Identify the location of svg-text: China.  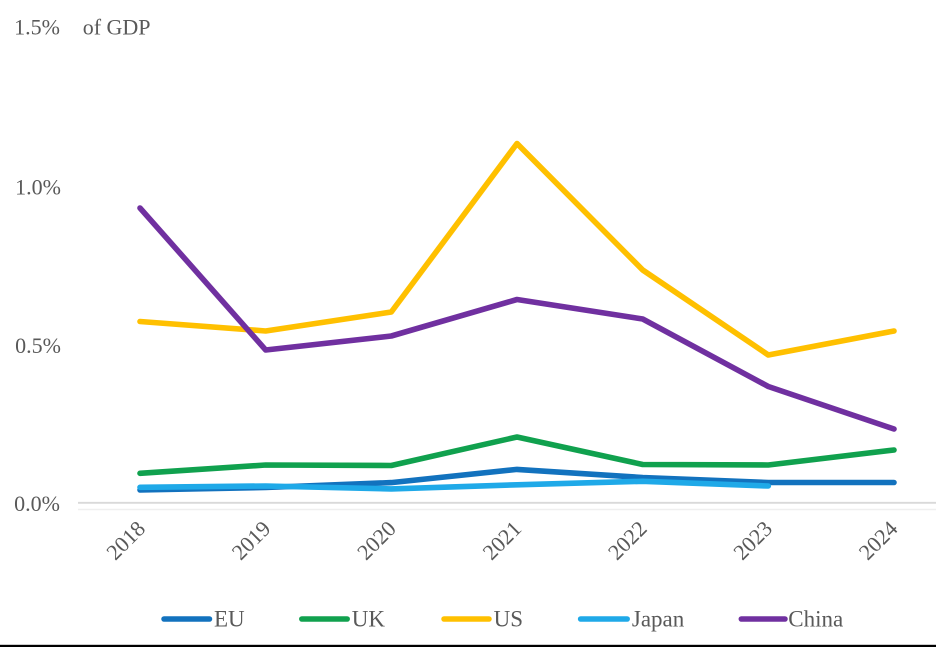
(815, 618).